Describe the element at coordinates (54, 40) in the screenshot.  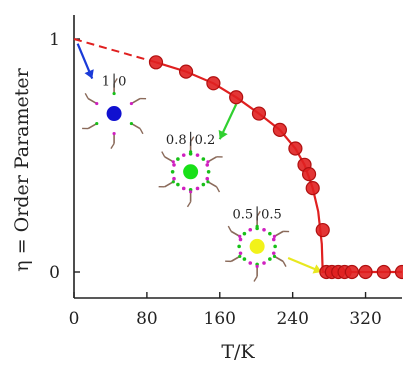
I see `y-tick-label: 1` at that location.